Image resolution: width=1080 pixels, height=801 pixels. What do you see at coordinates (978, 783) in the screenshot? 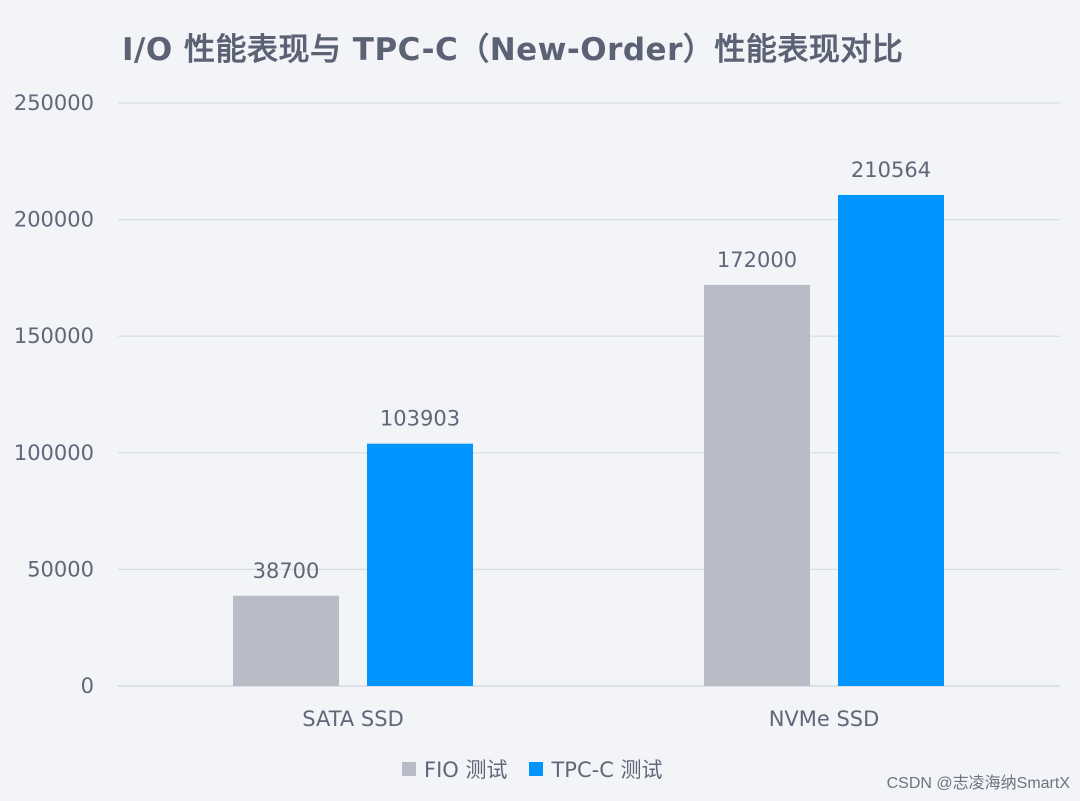
I see `watermark: CSDN @志凌海纳SmartX` at bounding box center [978, 783].